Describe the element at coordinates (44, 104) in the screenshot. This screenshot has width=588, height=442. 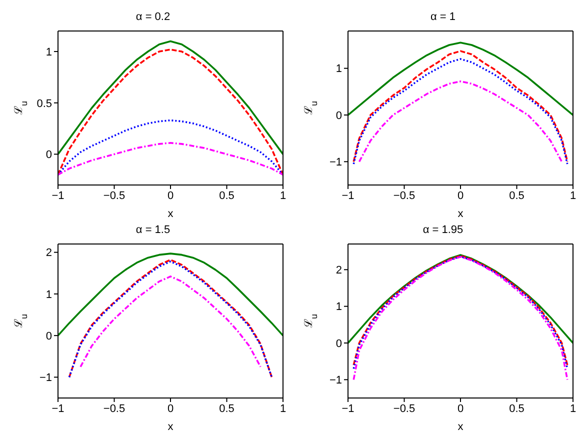
I see `y-tick-label: 0.5` at that location.